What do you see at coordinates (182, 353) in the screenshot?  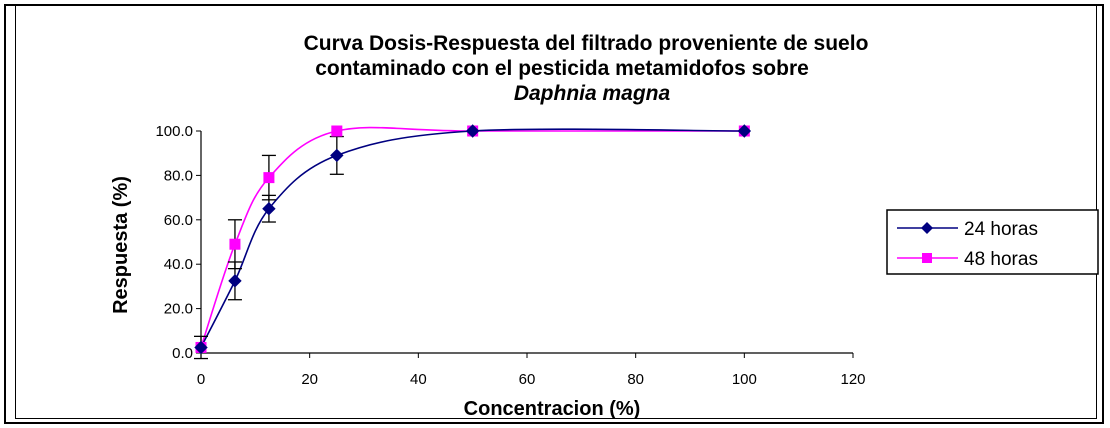 I see `y-tick-label: 0.0` at bounding box center [182, 353].